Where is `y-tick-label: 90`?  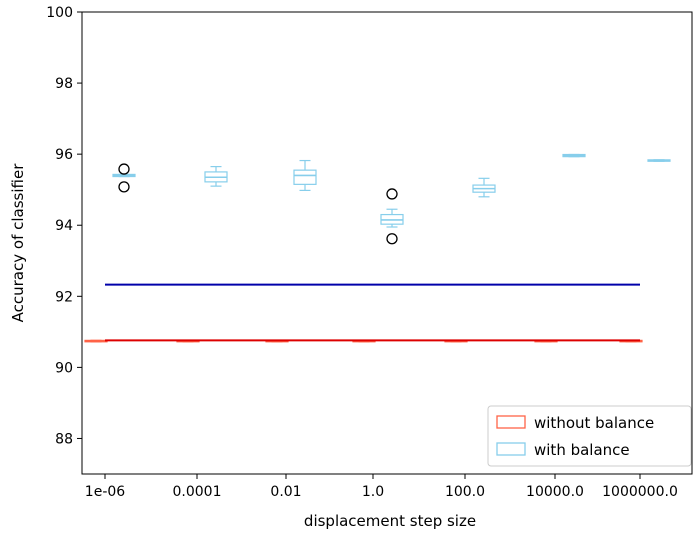 y-tick-label: 90 is located at coordinates (64, 368).